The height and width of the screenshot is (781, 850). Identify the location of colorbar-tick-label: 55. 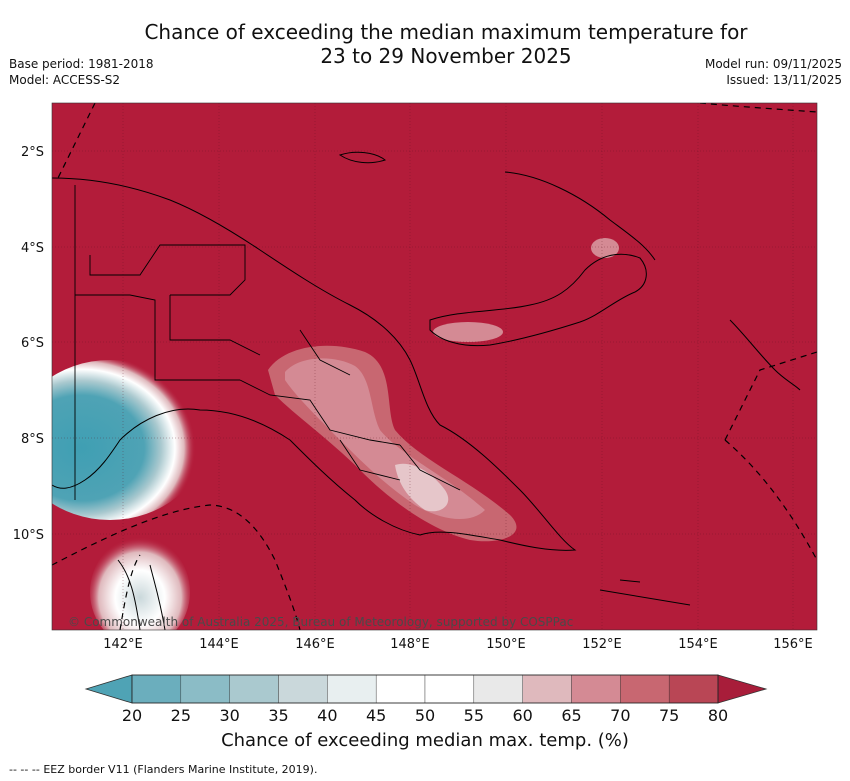
(474, 715).